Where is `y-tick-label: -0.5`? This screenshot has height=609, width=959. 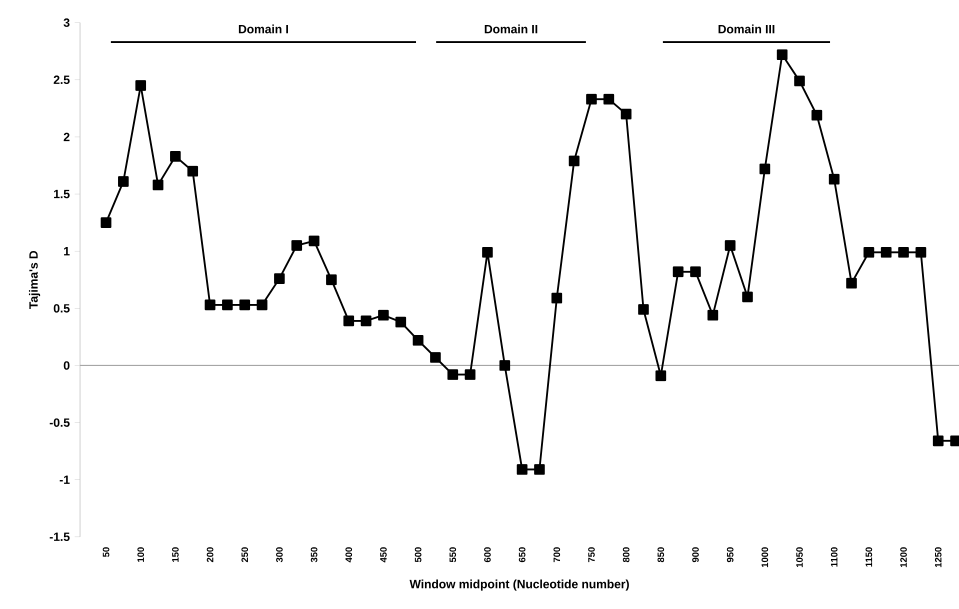
y-tick-label: -0.5 is located at coordinates (60, 422).